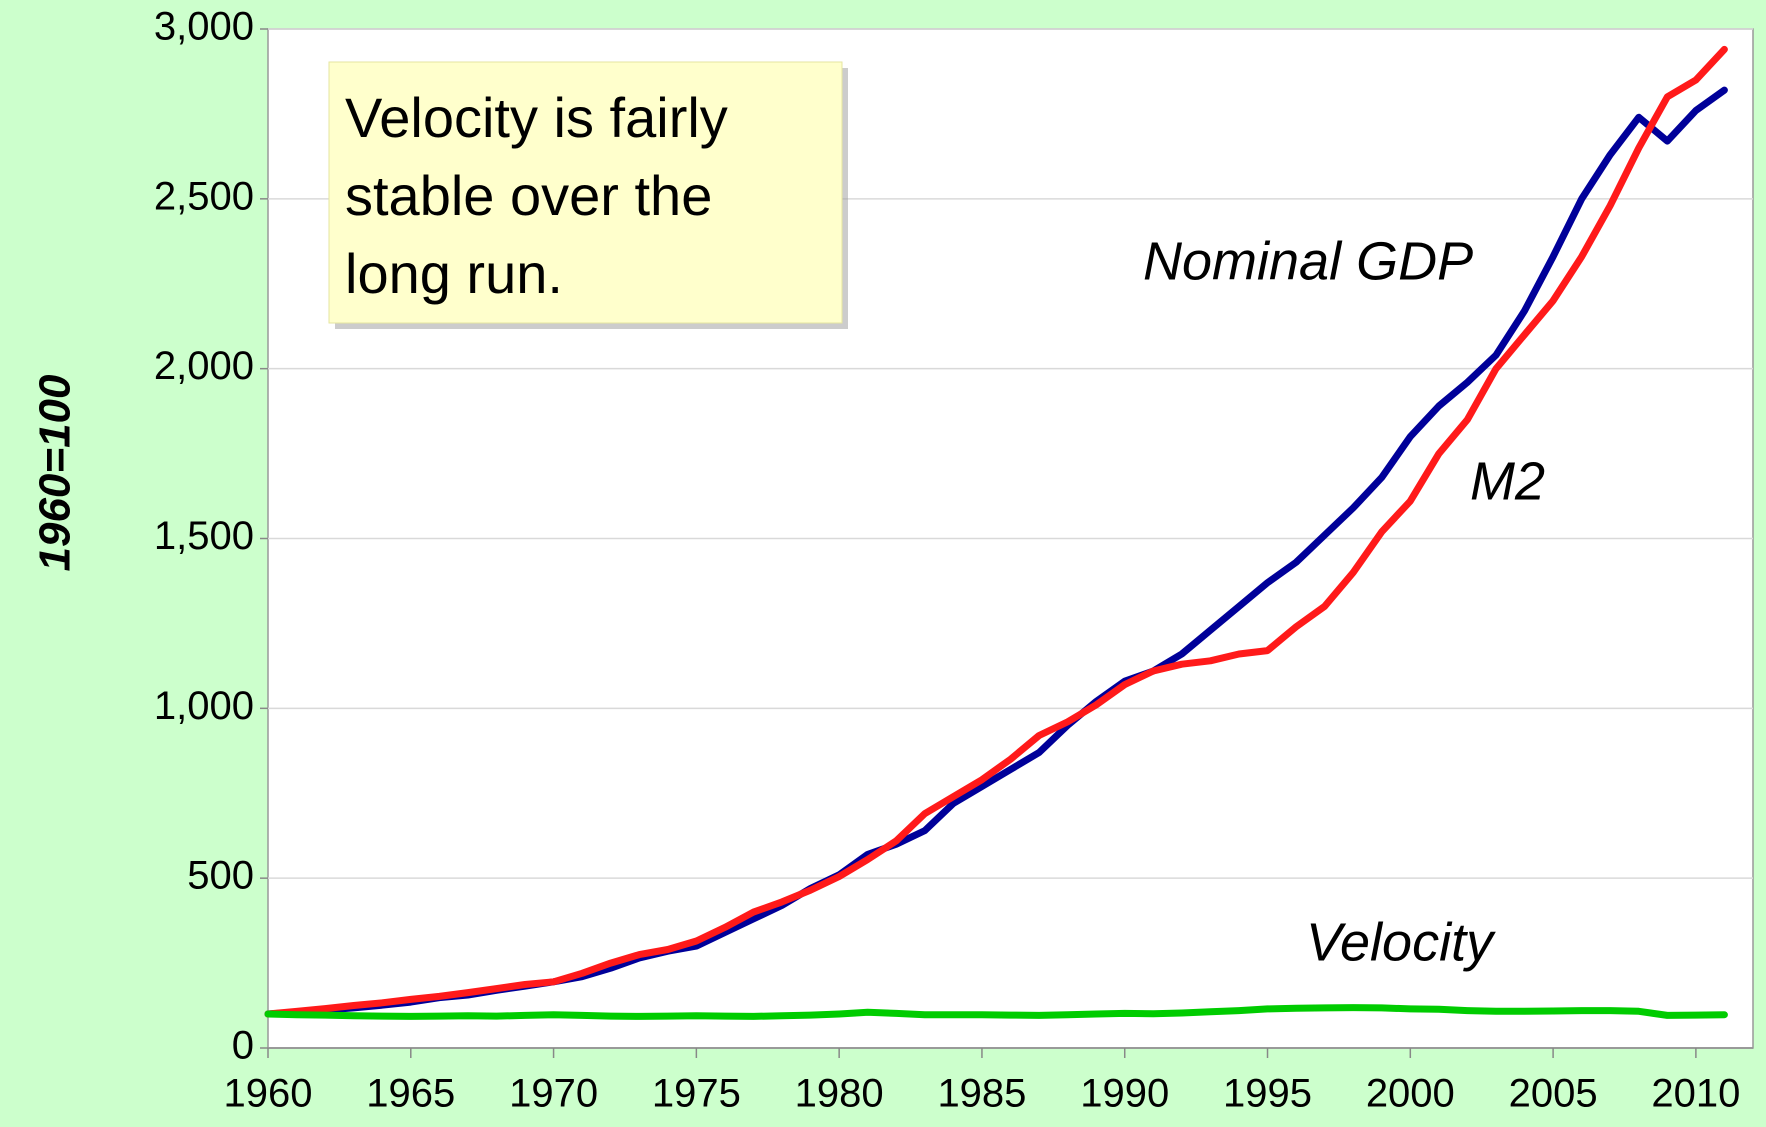 The width and height of the screenshot is (1766, 1127). I want to click on annotation-text: Velocity is fairly, so click(536, 117).